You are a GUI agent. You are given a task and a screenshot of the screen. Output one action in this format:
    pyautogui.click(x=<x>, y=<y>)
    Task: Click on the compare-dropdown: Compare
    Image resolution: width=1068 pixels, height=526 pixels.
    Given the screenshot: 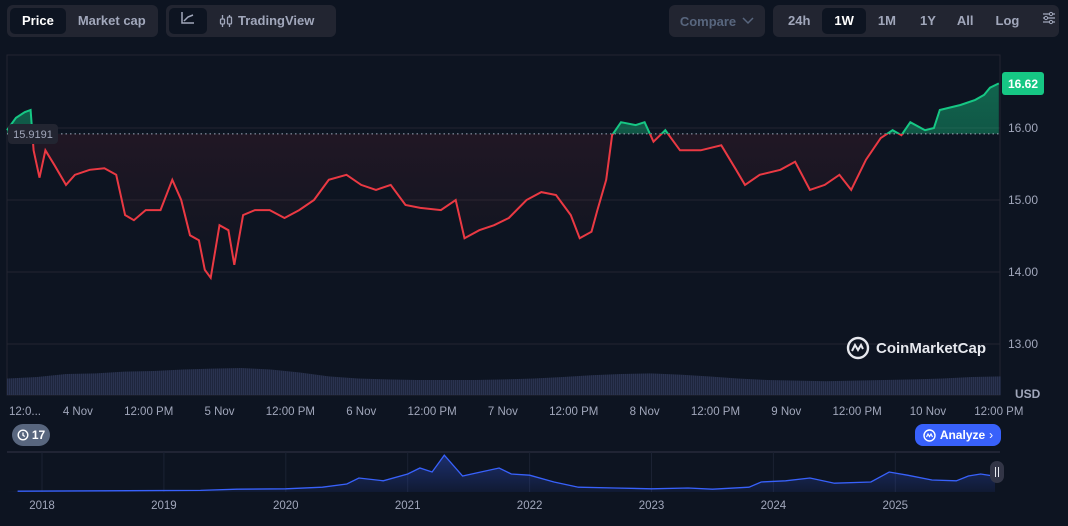 What is the action you would take?
    pyautogui.click(x=717, y=21)
    